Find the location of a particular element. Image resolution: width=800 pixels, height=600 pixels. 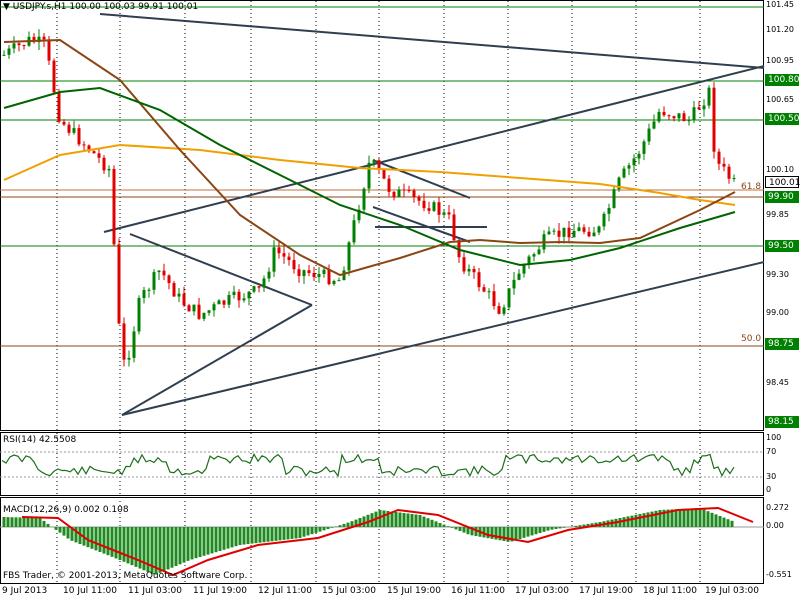

macd-panel is located at coordinates (382, 540).